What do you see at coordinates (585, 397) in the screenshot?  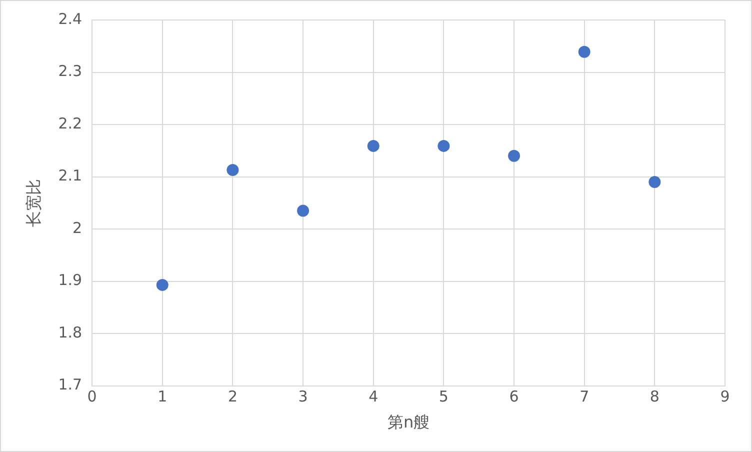 I see `x-tick-label: 7` at bounding box center [585, 397].